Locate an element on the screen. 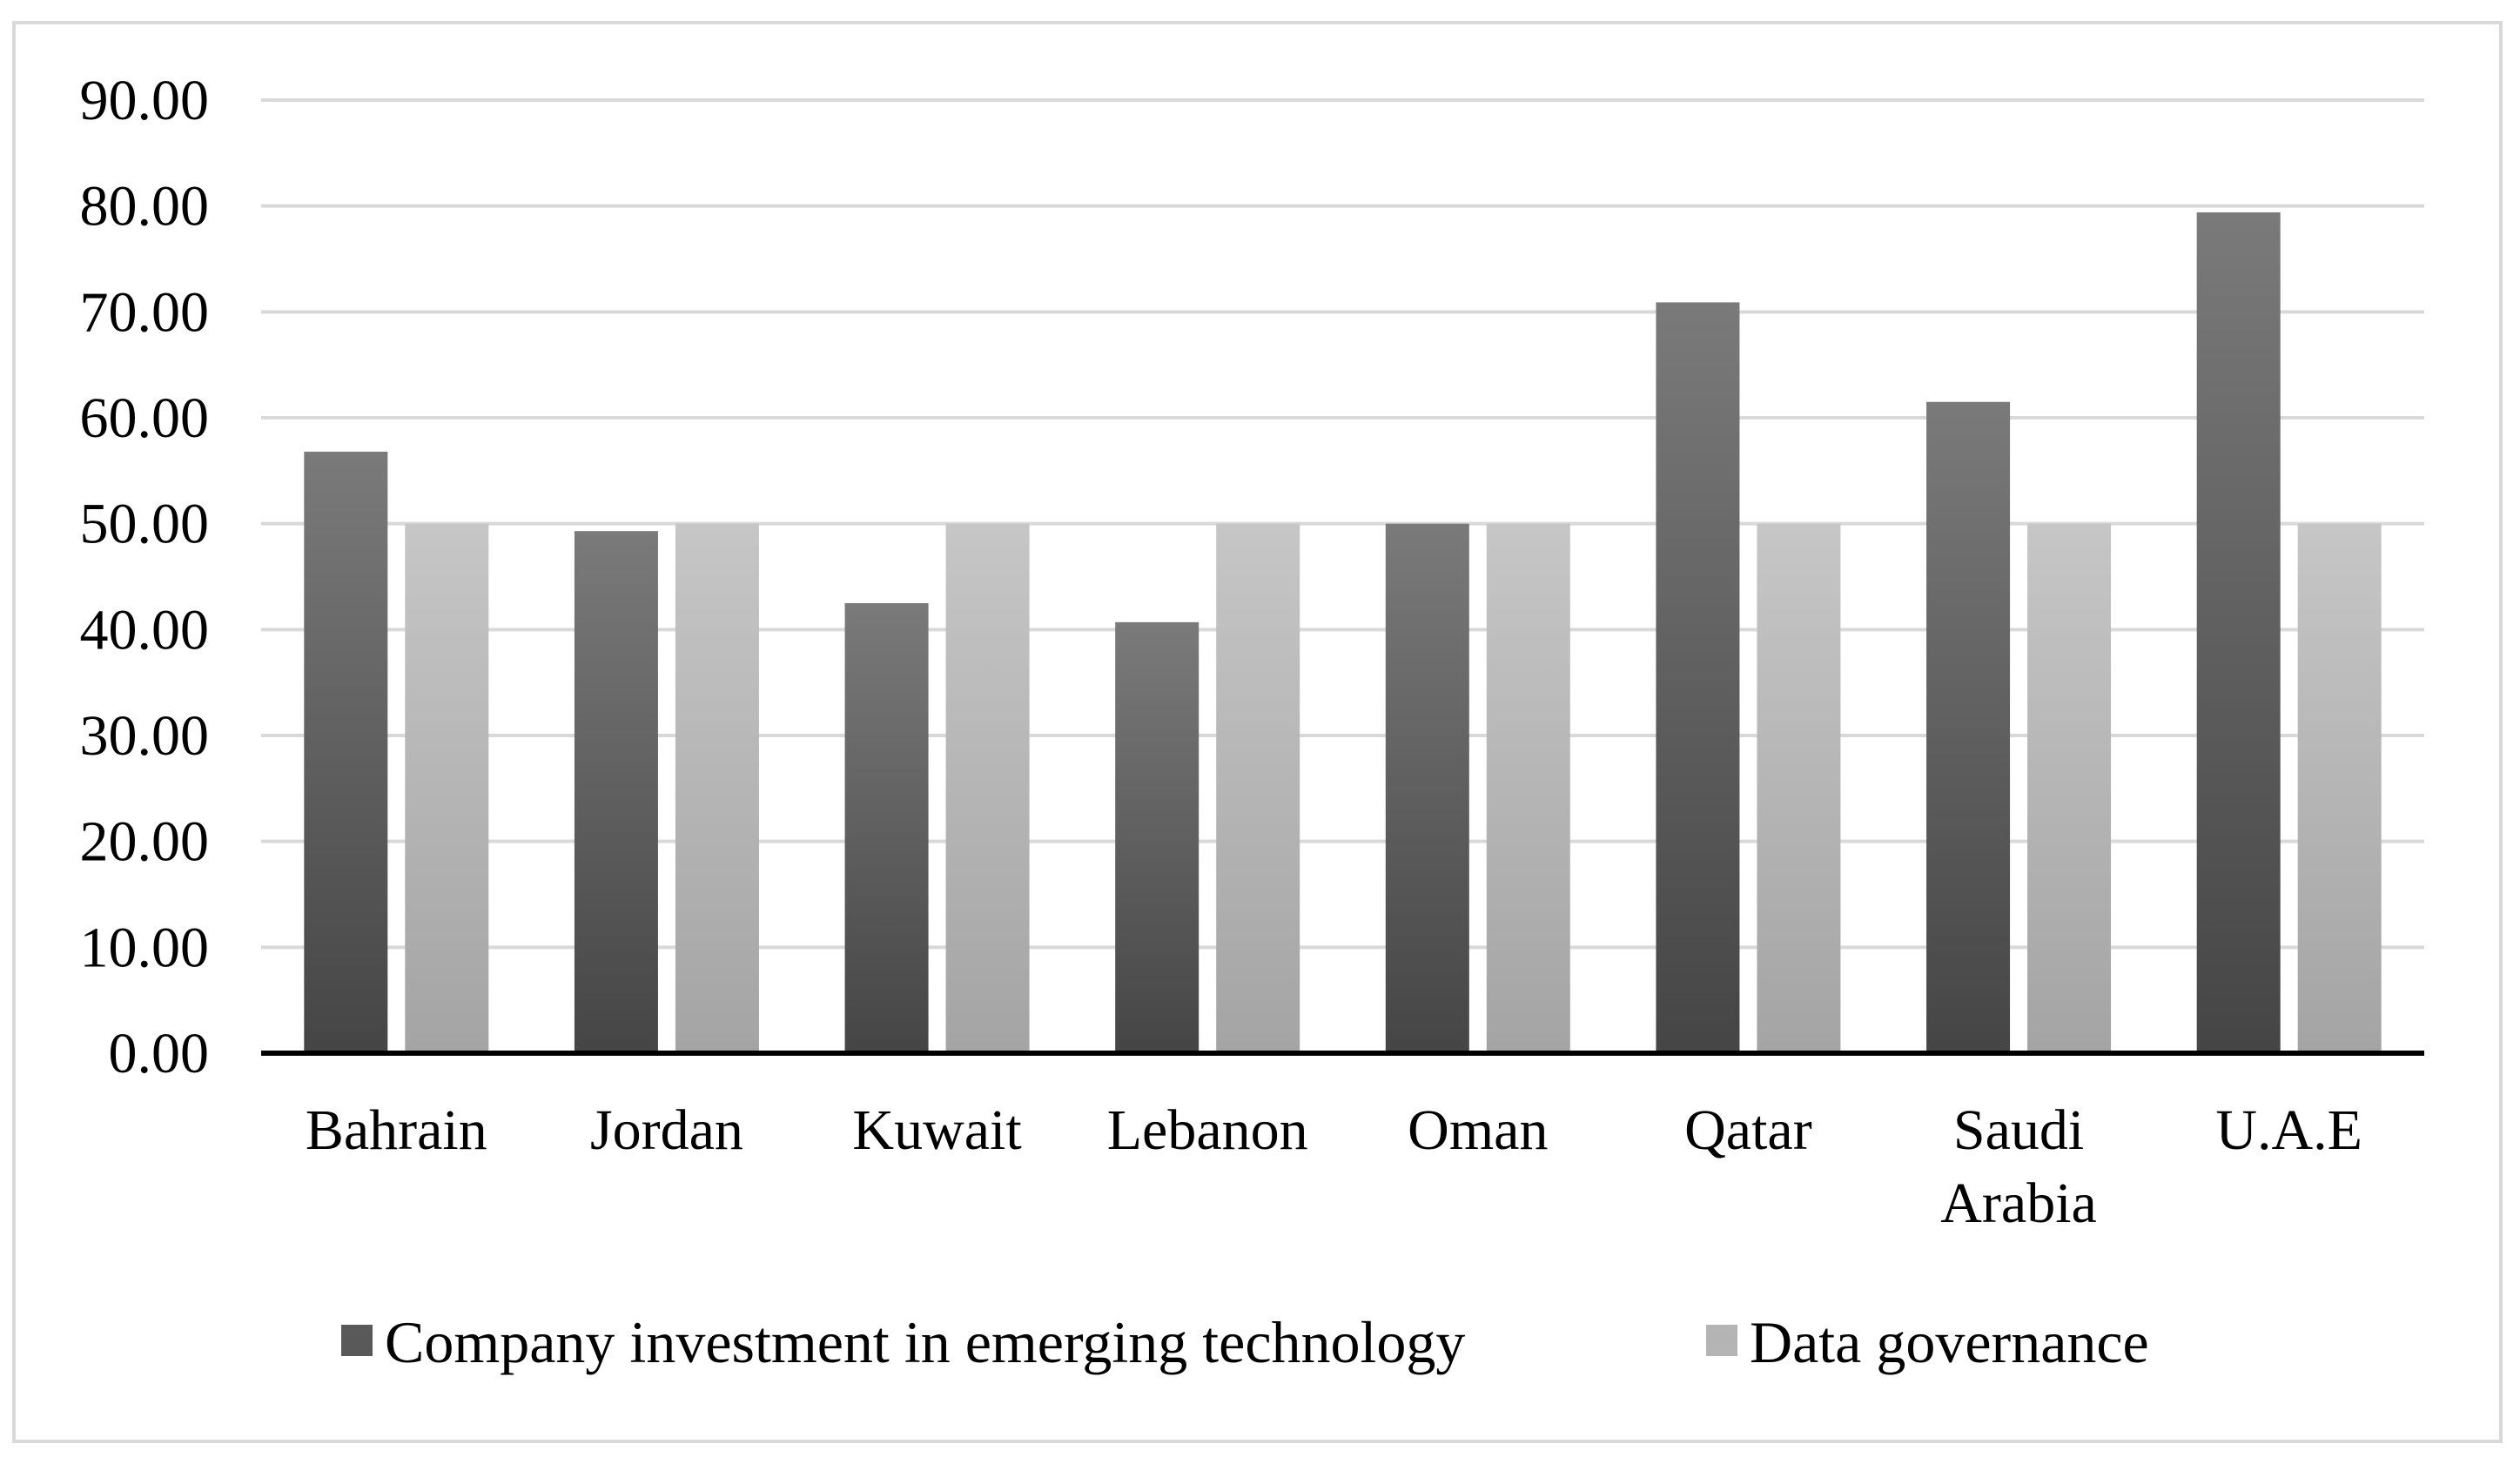 This screenshot has height=1464, width=2520. y-tick-label: 20.00 is located at coordinates (145, 842).